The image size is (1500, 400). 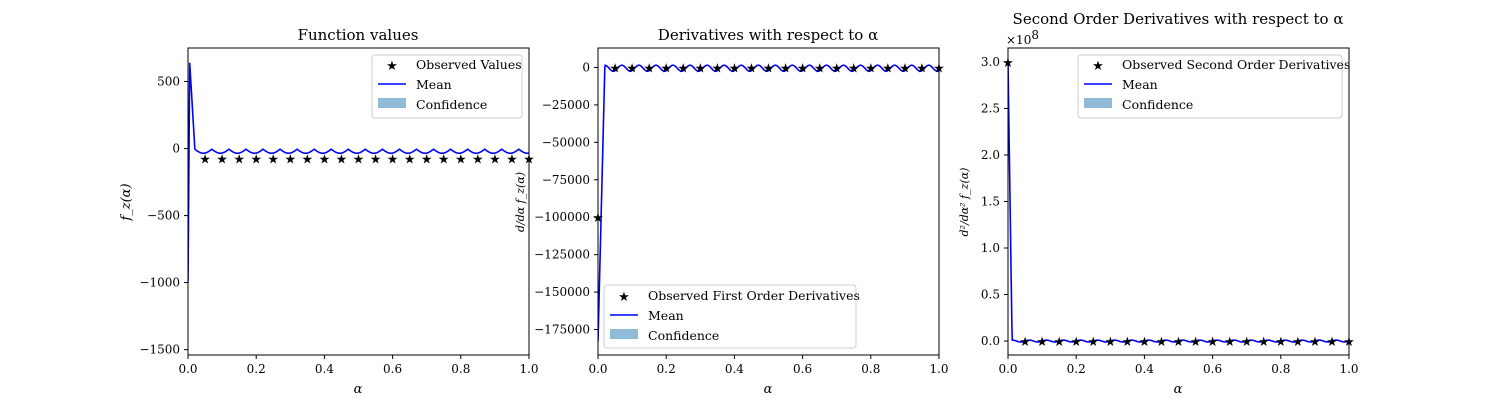 I want to click on y-tick-label: −25000, so click(x=566, y=105).